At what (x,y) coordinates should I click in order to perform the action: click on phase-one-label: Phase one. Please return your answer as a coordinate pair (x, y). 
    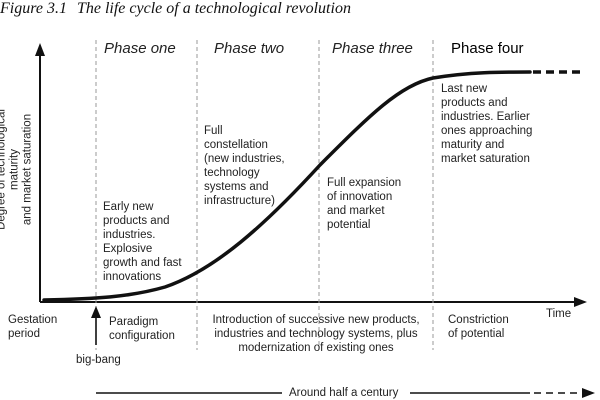
    Looking at the image, I should click on (140, 48).